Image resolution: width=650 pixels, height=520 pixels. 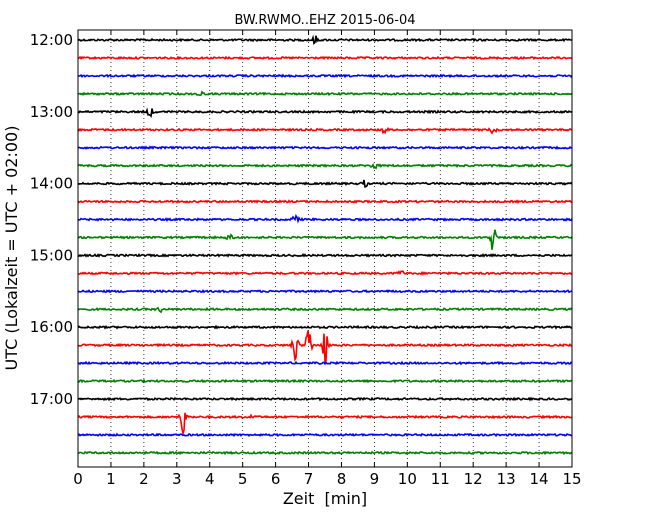 What do you see at coordinates (51, 112) in the screenshot?
I see `y-tick-label: 13:00` at bounding box center [51, 112].